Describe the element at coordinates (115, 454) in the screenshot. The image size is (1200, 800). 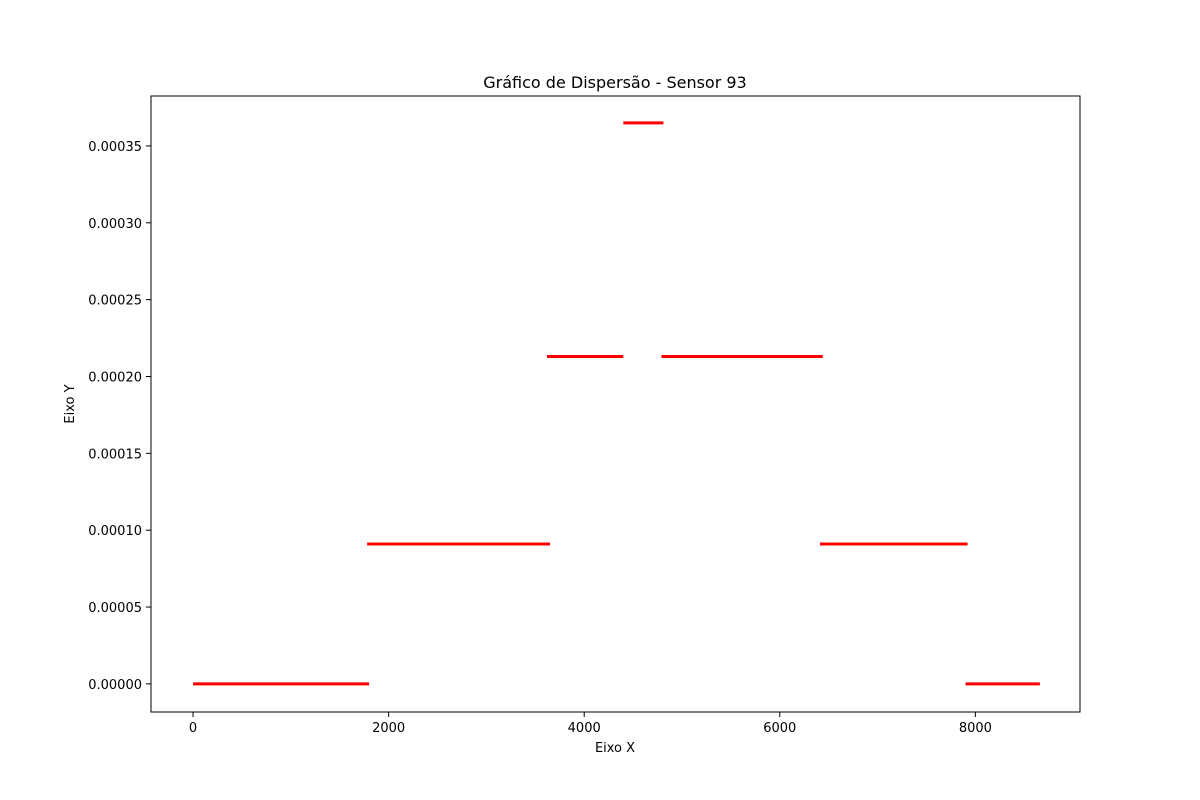
I see `y-tick-label: 0.00015` at that location.